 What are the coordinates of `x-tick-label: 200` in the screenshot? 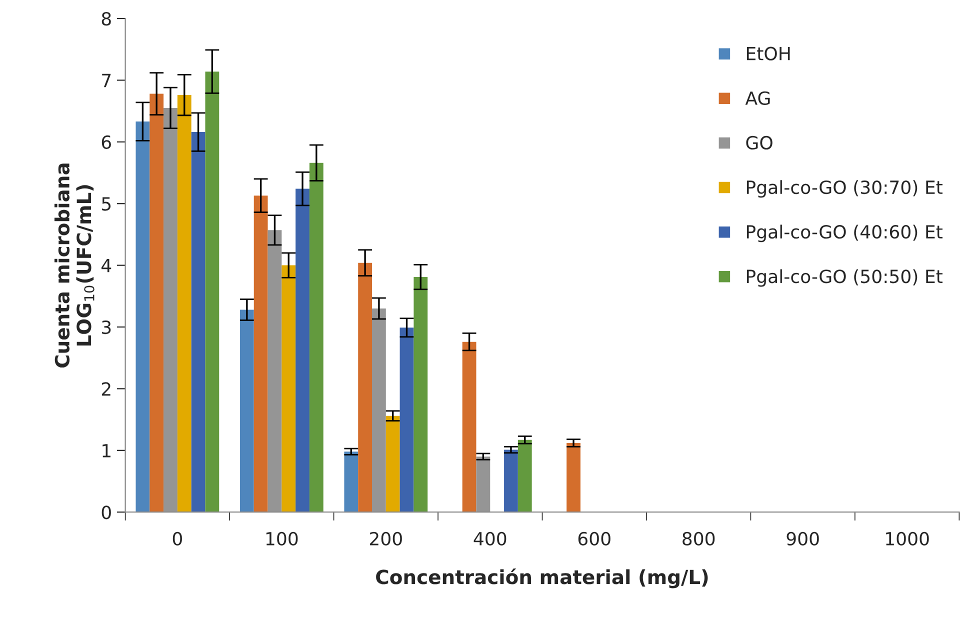 It's located at (386, 539).